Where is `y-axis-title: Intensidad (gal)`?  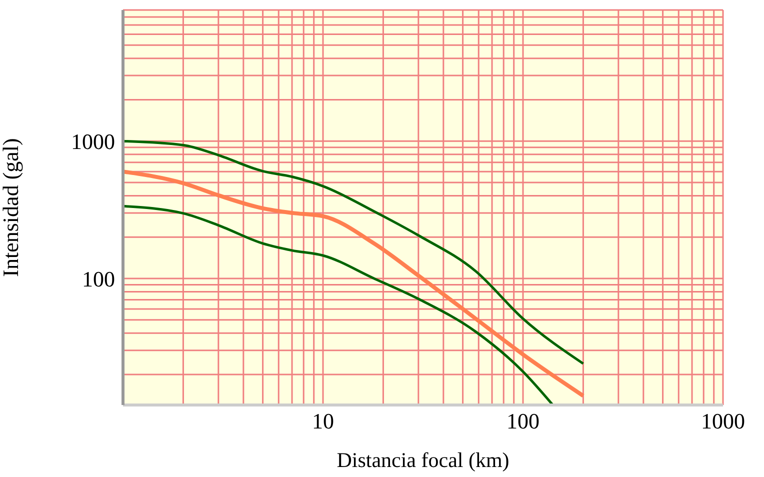
y-axis-title: Intensidad (gal) is located at coordinates (11, 207).